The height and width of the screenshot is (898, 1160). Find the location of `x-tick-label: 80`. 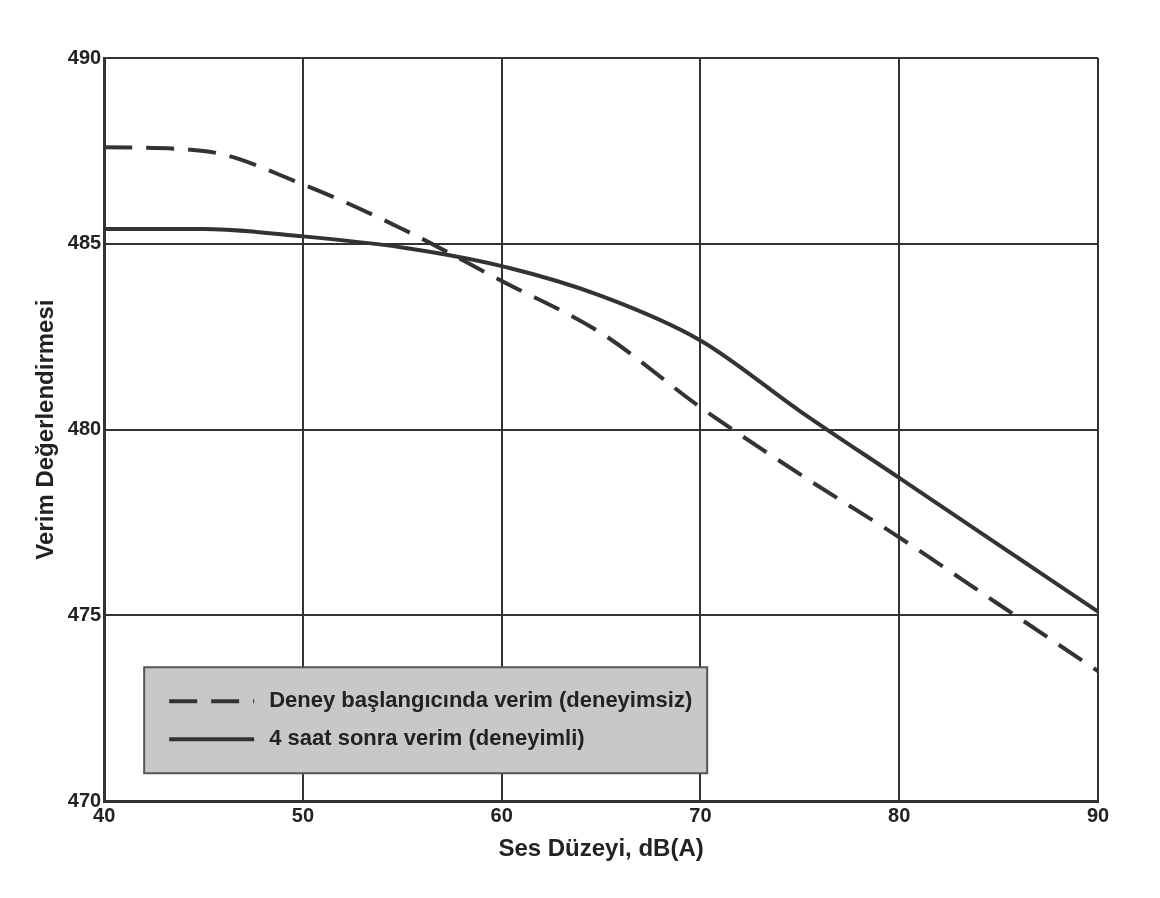

x-tick-label: 80 is located at coordinates (899, 814).